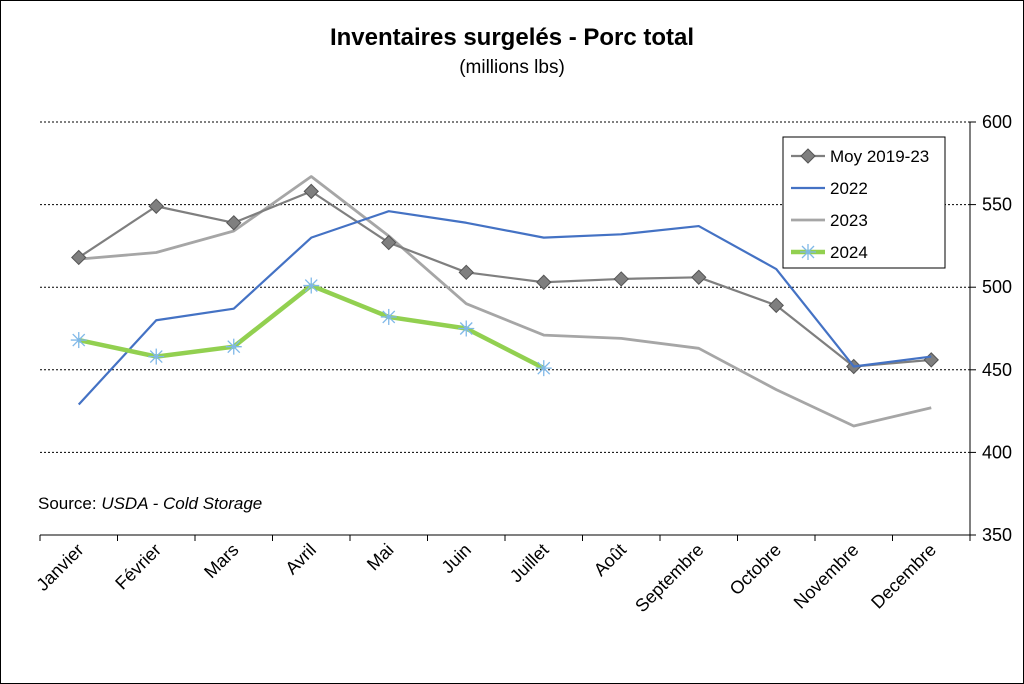 Image resolution: width=1024 pixels, height=684 pixels. What do you see at coordinates (300, 559) in the screenshot?
I see `x-tick-label-4: Avril` at bounding box center [300, 559].